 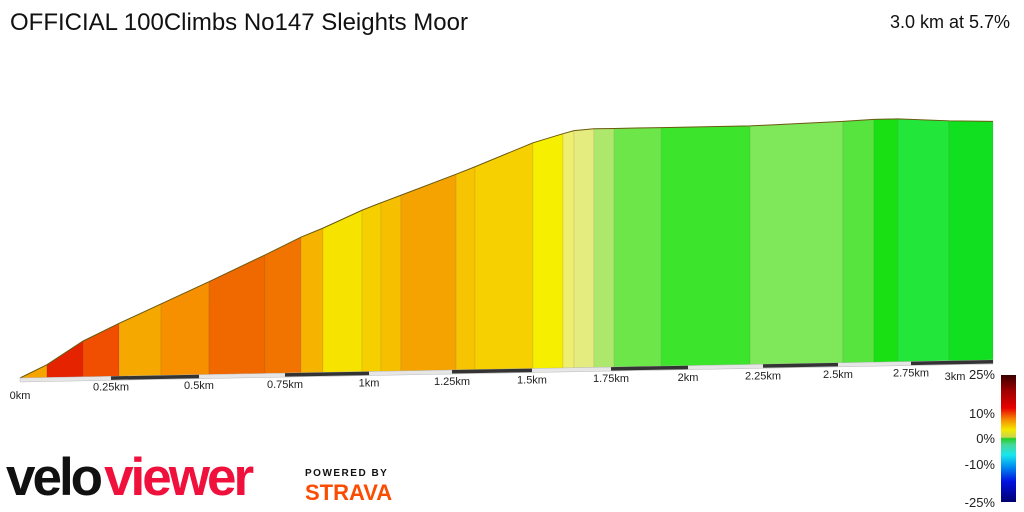 I want to click on x-tick-label: 2.5km, so click(x=838, y=375).